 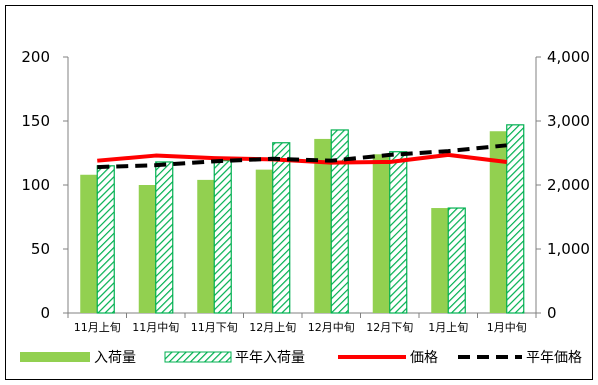 What do you see at coordinates (35, 121) in the screenshot?
I see `left-y-tick-label: 150` at bounding box center [35, 121].